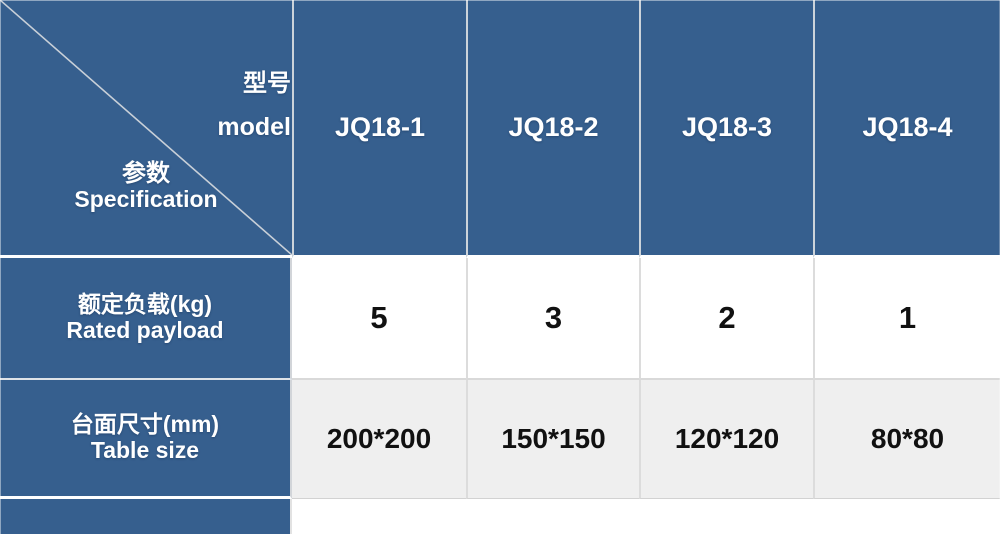 This screenshot has width=1000, height=534. Describe the element at coordinates (145, 424) in the screenshot. I see `row-label-table-size-zh: 台面尺寸(mm)` at that location.